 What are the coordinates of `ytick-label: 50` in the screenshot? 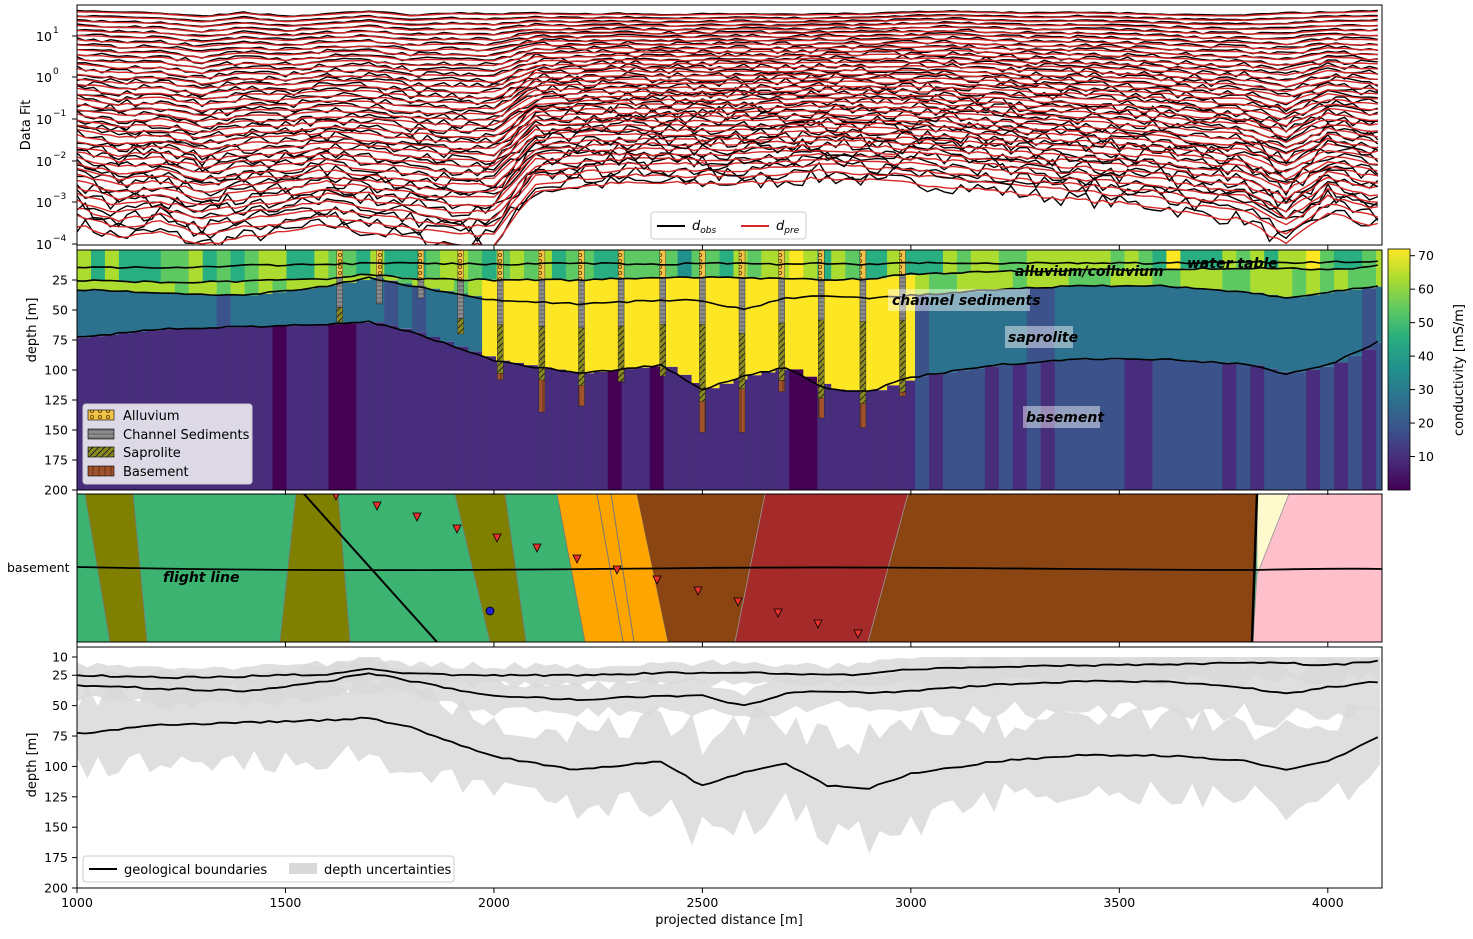 It's located at (60, 705).